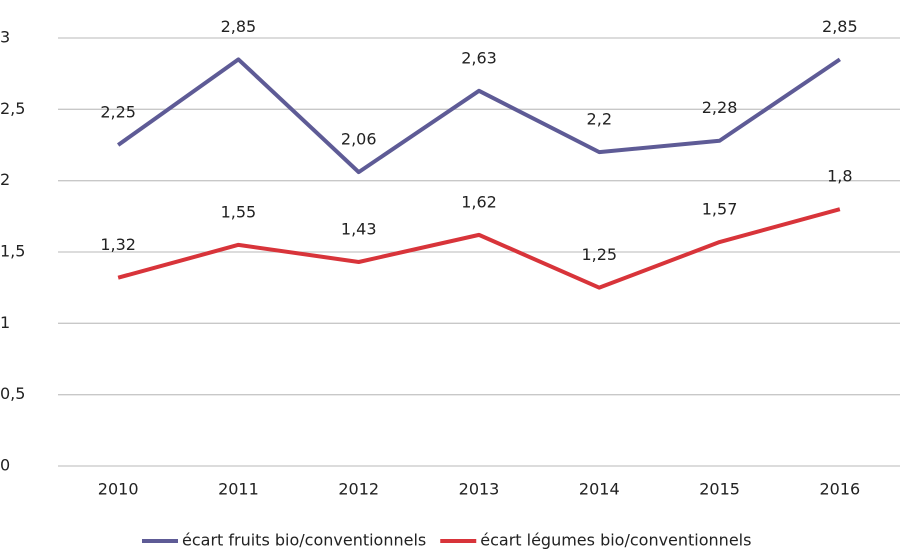 This screenshot has width=900, height=552. I want to click on x-tick-label: 2010, so click(118, 489).